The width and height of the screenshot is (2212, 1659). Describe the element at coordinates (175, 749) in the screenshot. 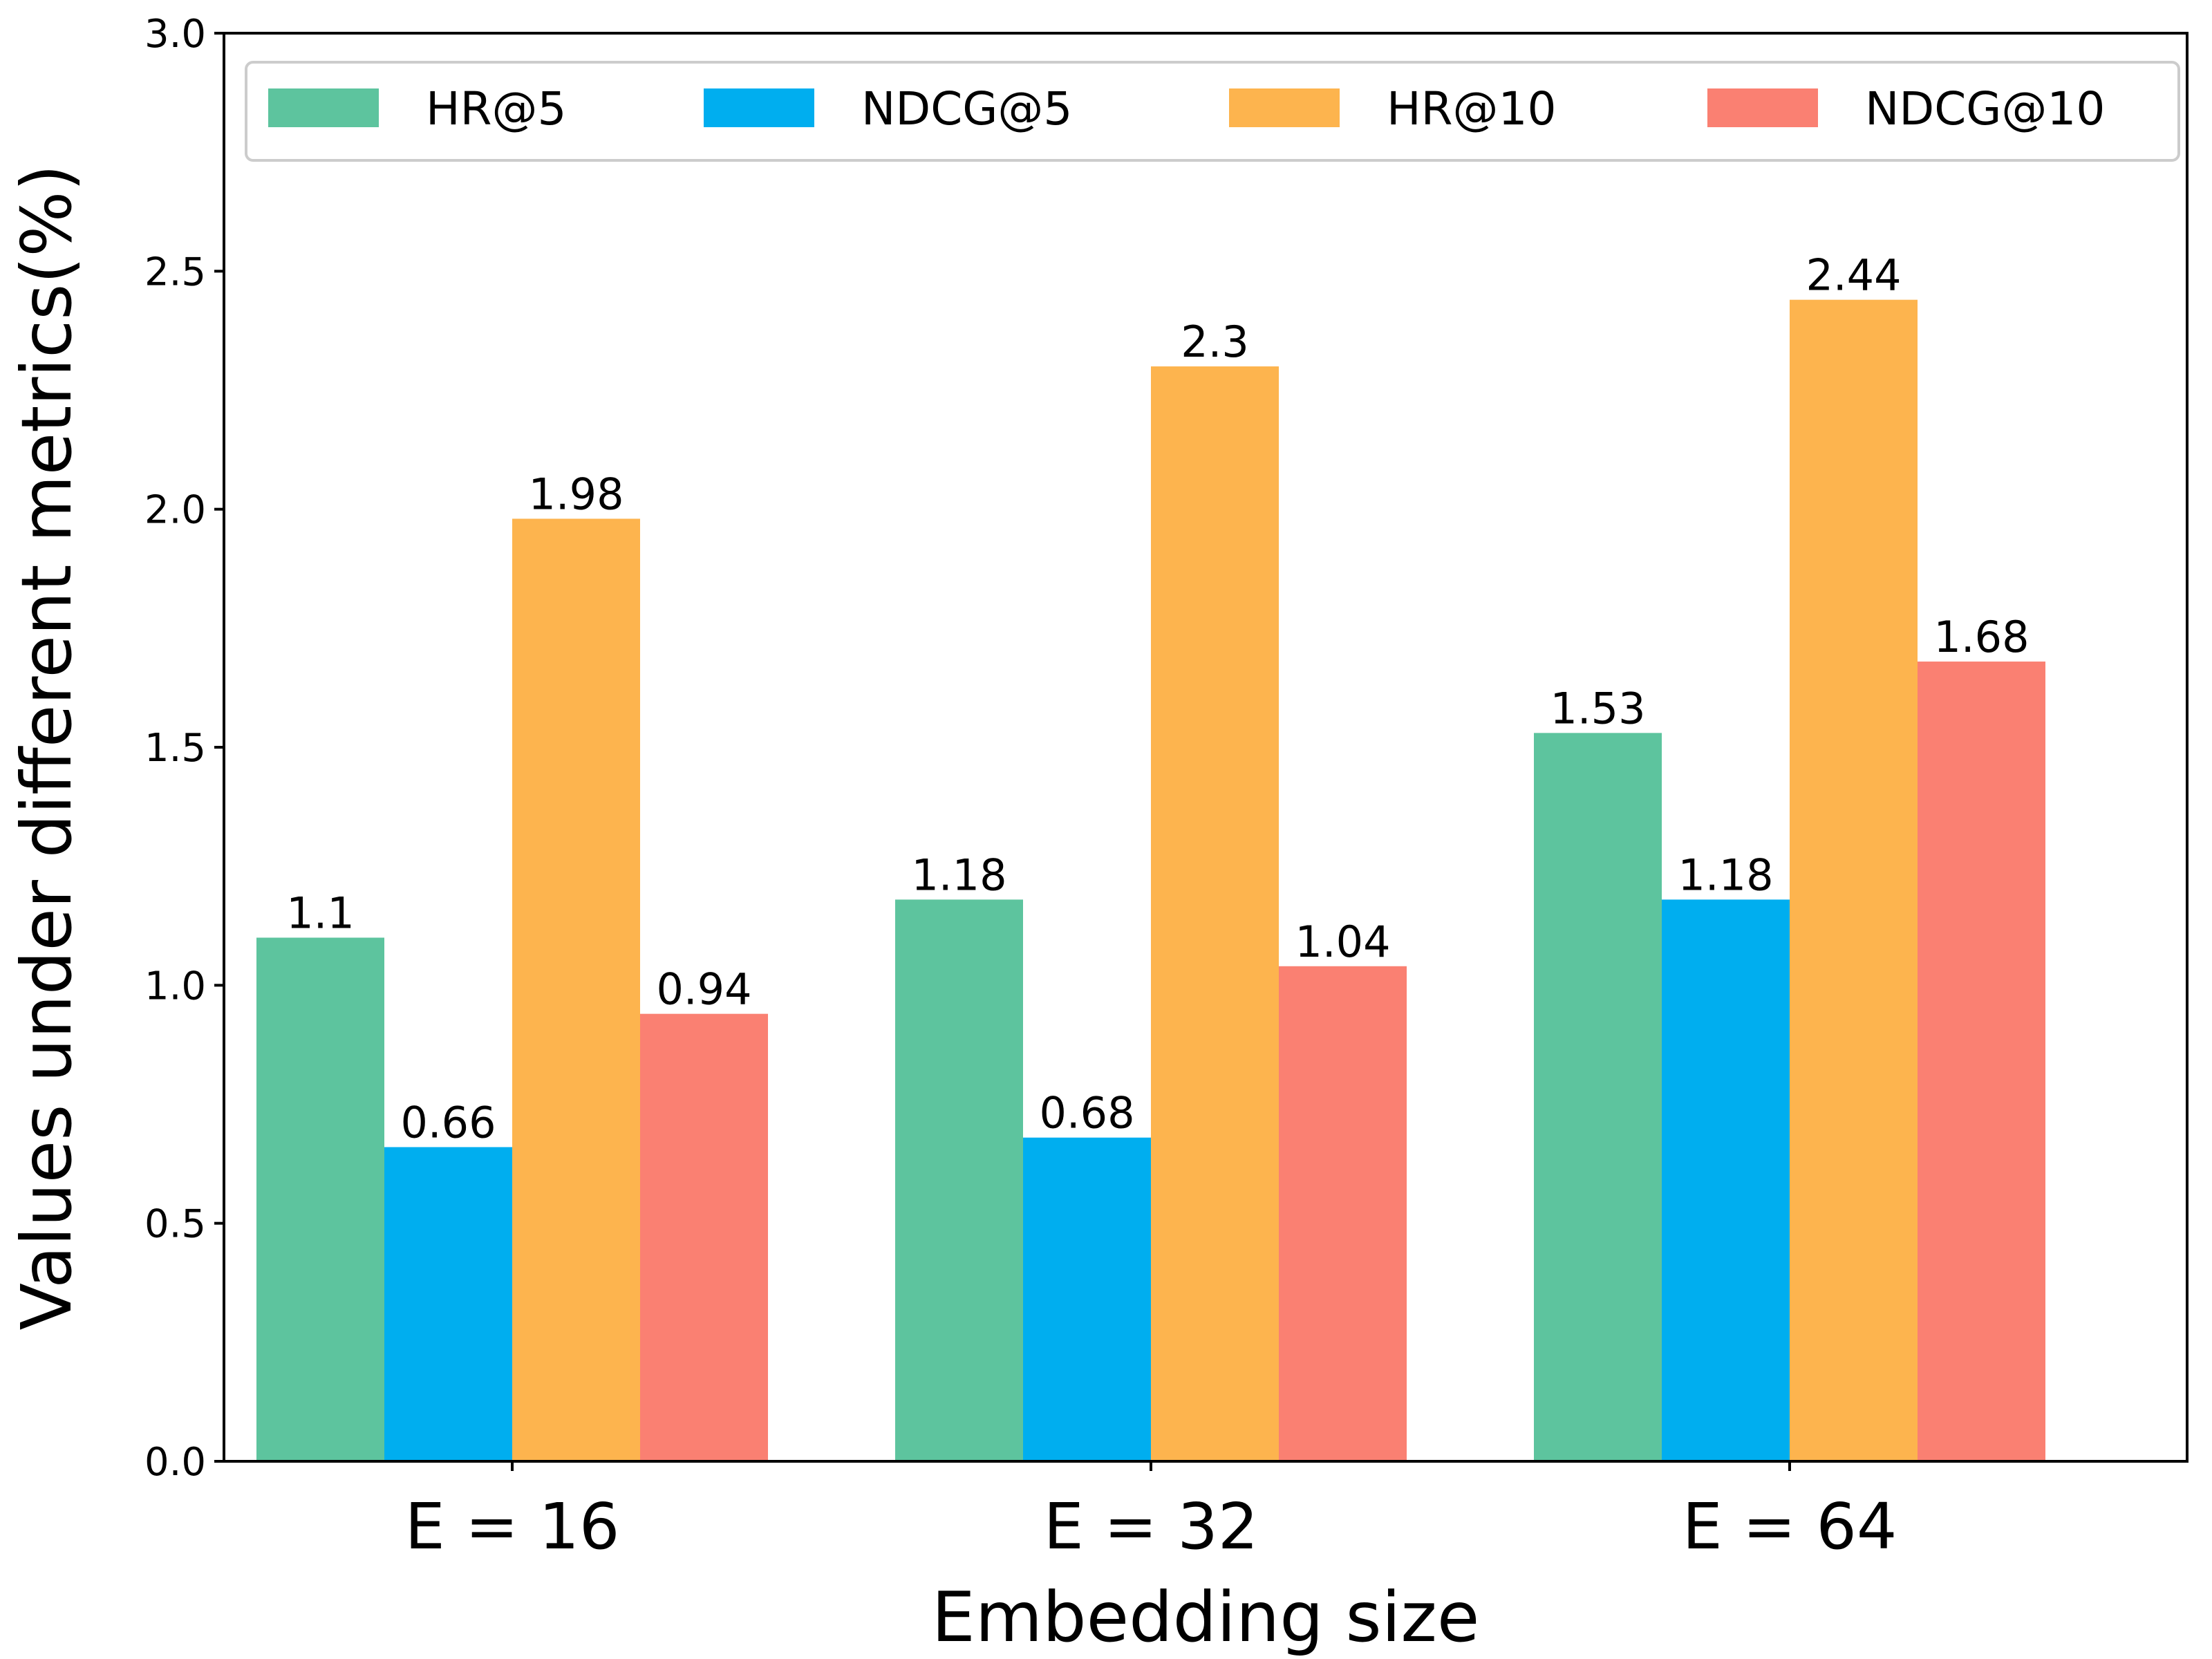

I see `y-tick-label: 1.5` at that location.